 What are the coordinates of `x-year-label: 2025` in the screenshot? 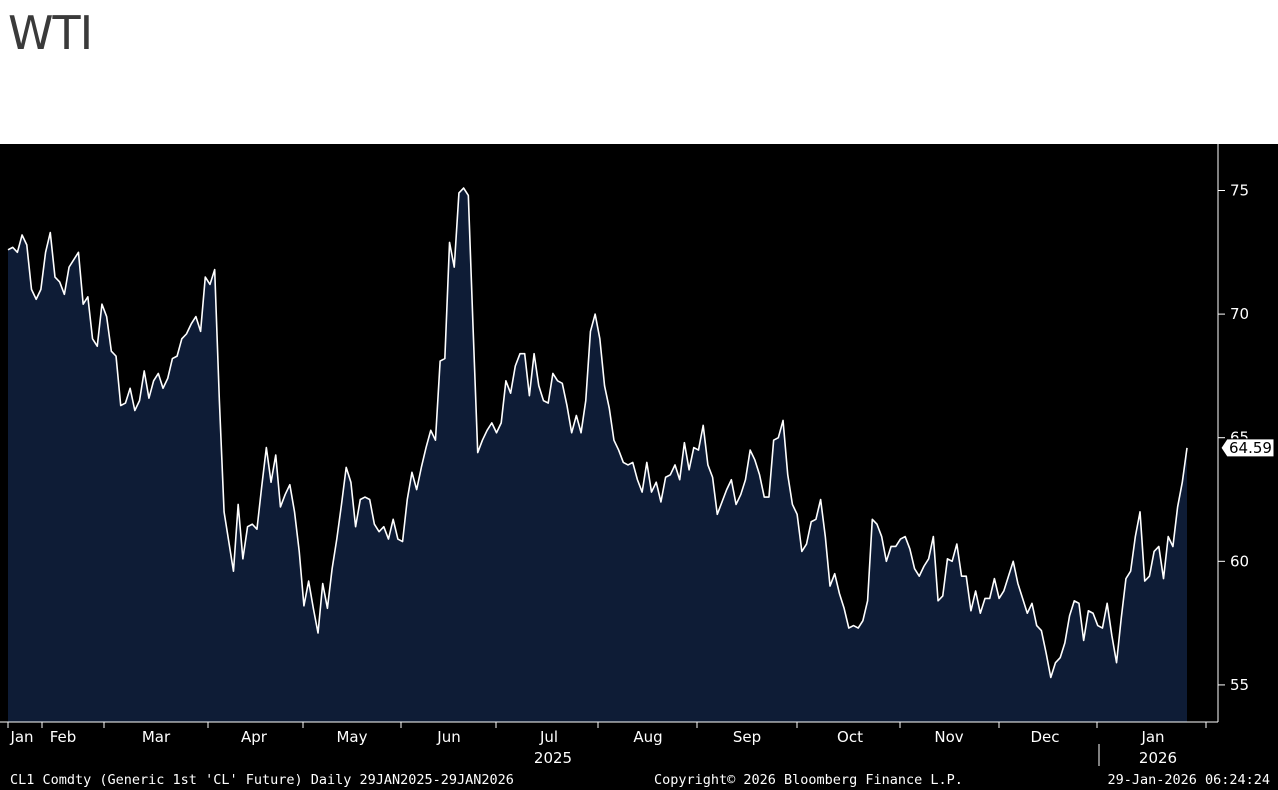 It's located at (553, 758).